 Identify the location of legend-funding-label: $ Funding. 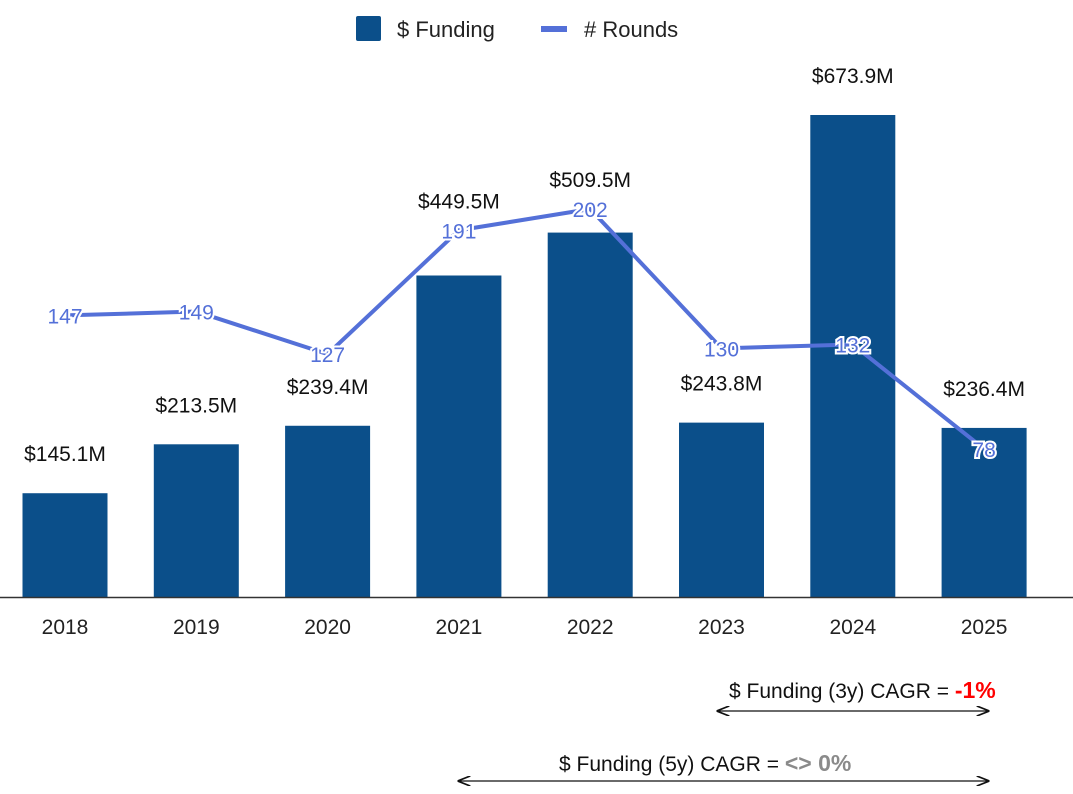
(446, 29).